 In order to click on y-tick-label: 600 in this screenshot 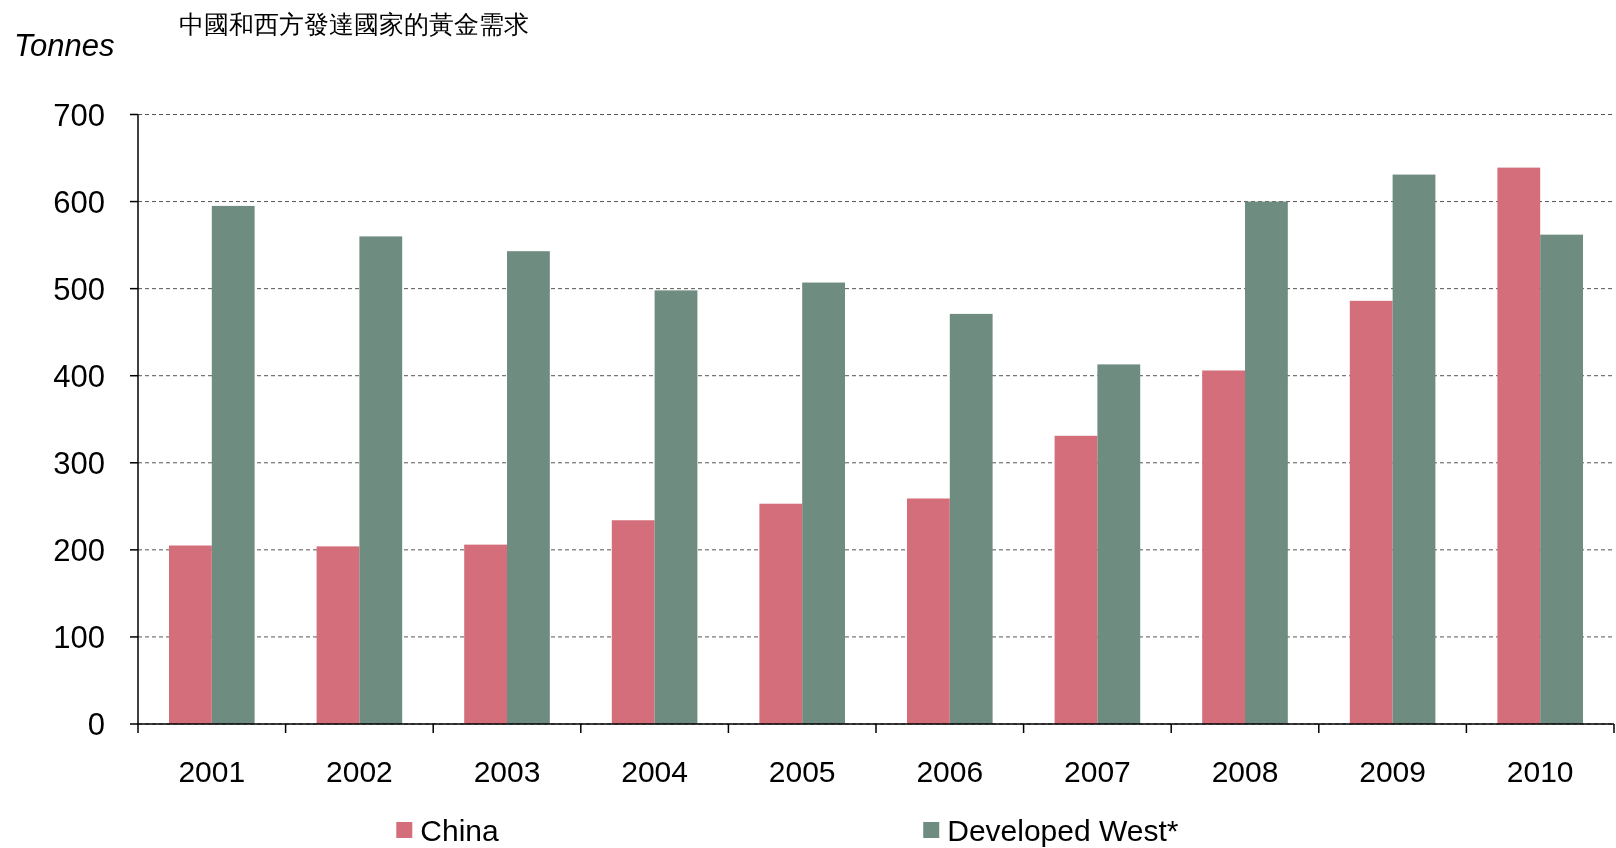, I will do `click(79, 202)`.